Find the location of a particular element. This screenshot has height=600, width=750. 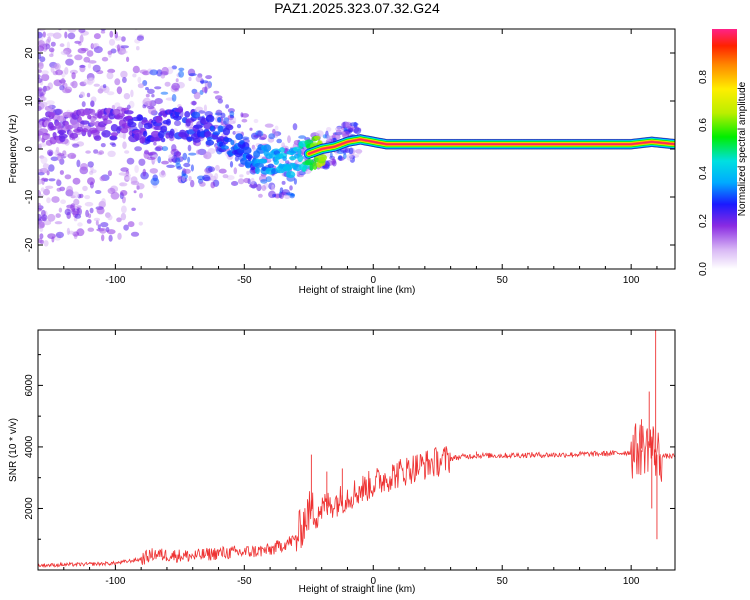

y-tick-label: 2000 is located at coordinates (29, 508).